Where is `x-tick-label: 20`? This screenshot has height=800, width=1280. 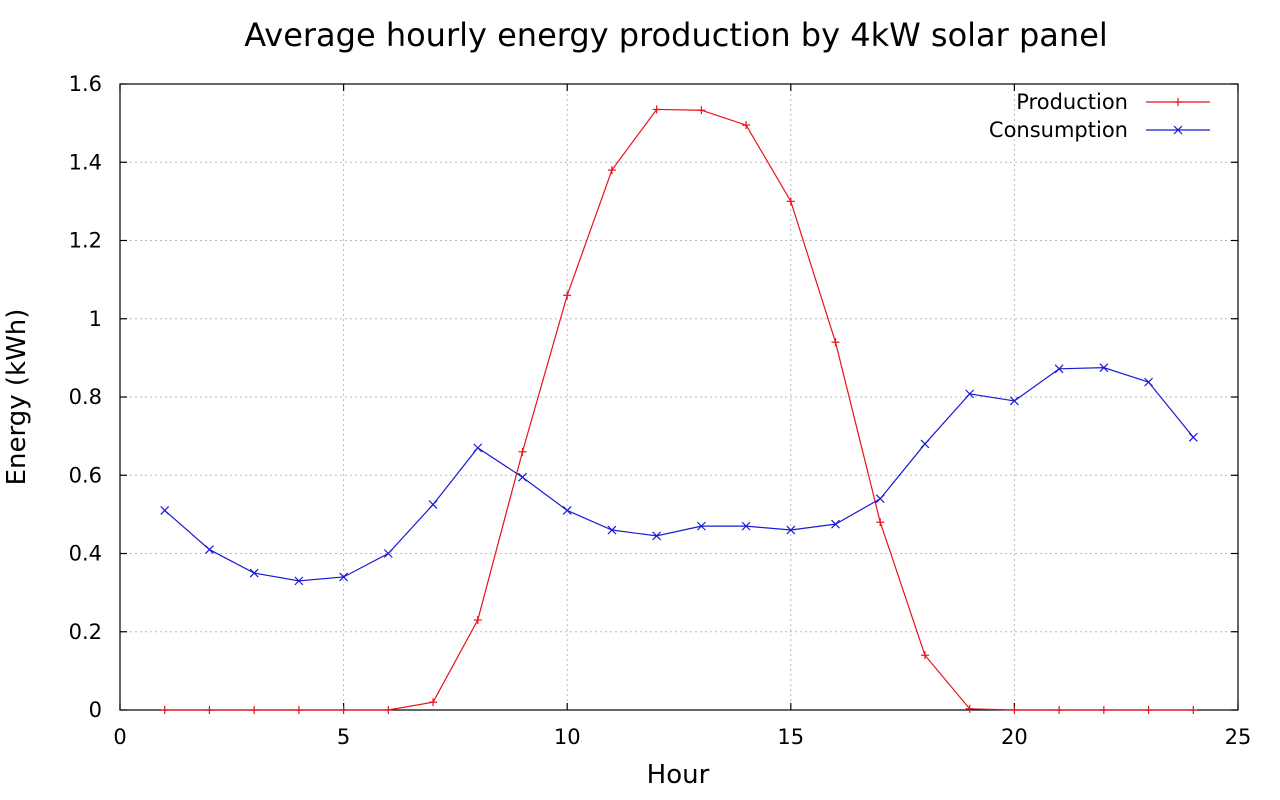
x-tick-label: 20 is located at coordinates (1014, 737).